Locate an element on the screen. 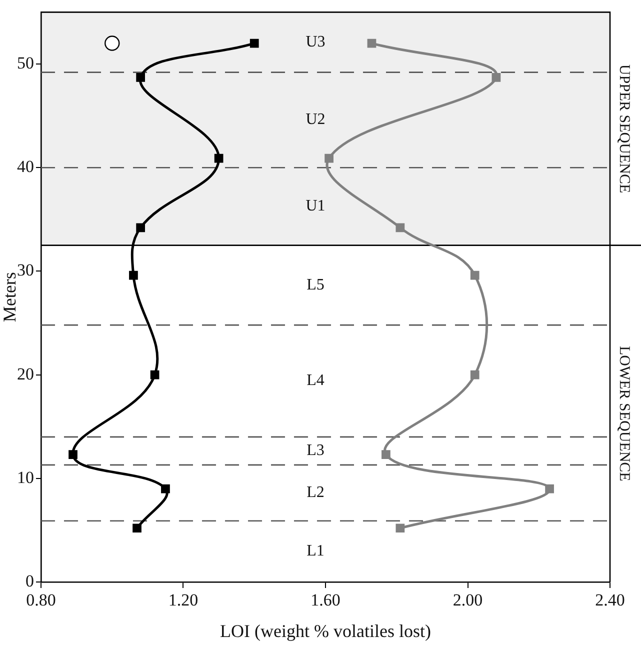 The width and height of the screenshot is (641, 647). x-tick-label: 1.20 is located at coordinates (183, 600).